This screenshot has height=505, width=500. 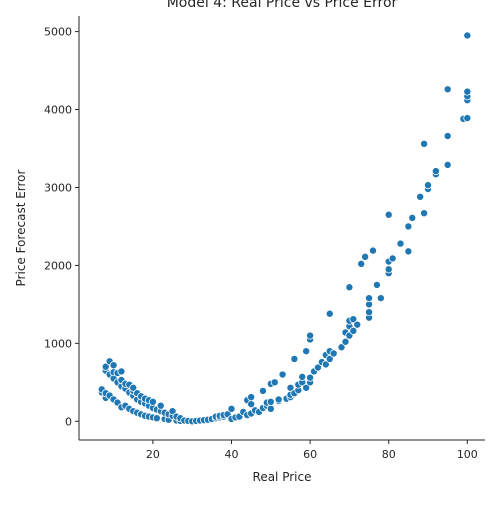 What do you see at coordinates (58, 110) in the screenshot?
I see `y-tick-label: 4000` at bounding box center [58, 110].